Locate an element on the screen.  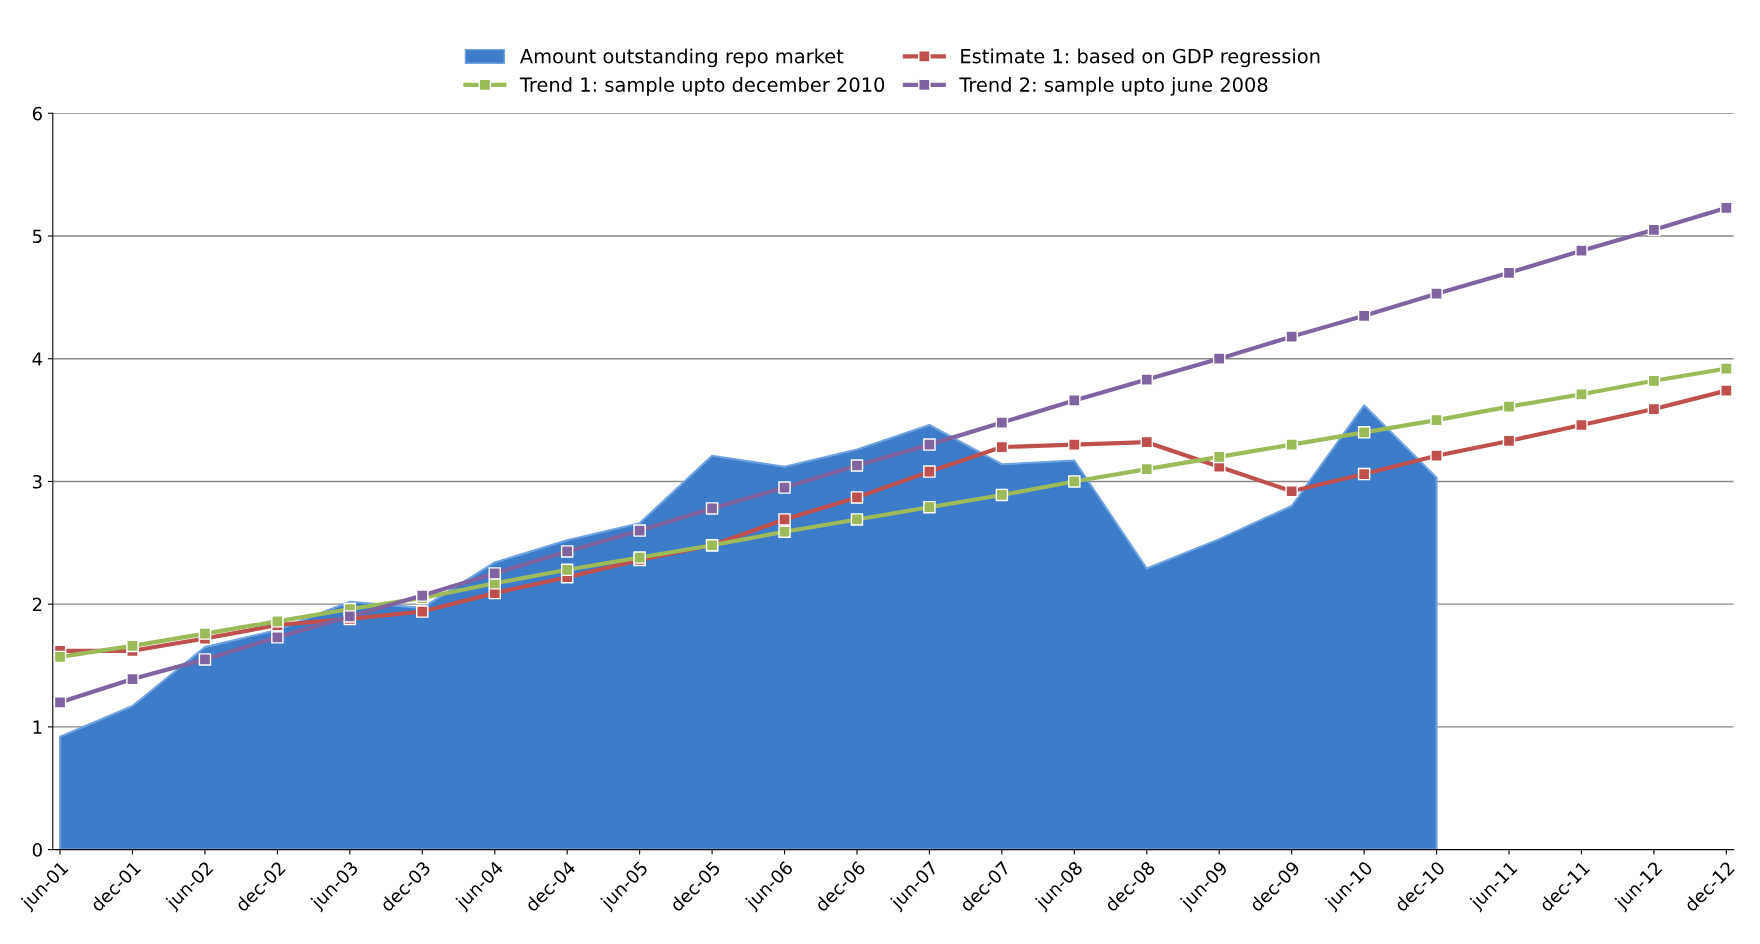
y-tick-label: 5 is located at coordinates (37, 236).